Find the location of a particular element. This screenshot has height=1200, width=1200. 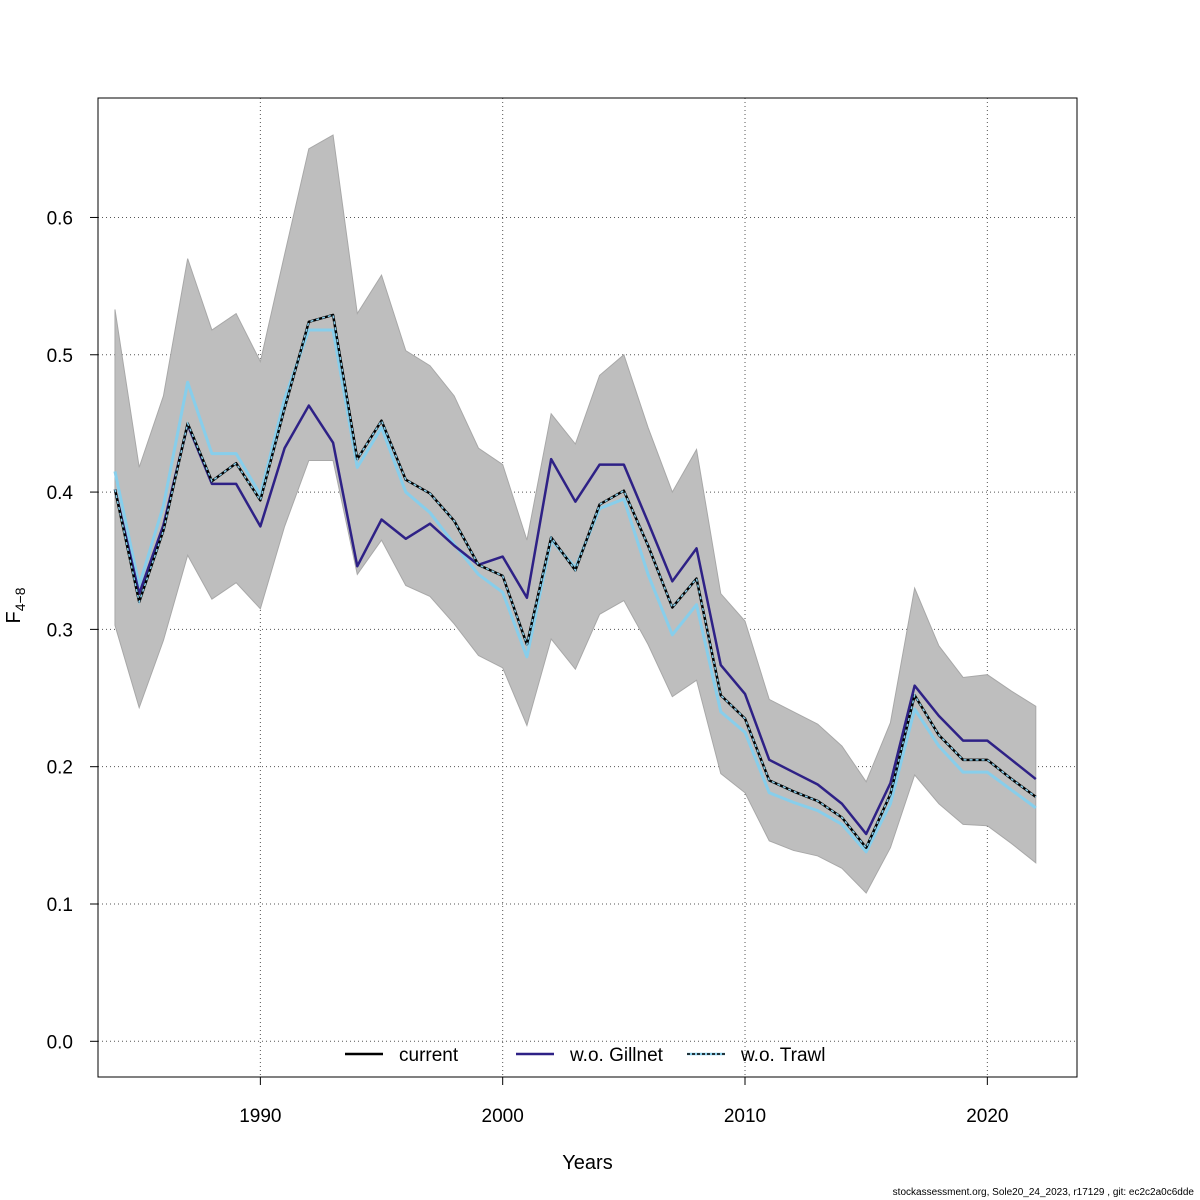

y-tick-label: 0.0 is located at coordinates (60, 1042).